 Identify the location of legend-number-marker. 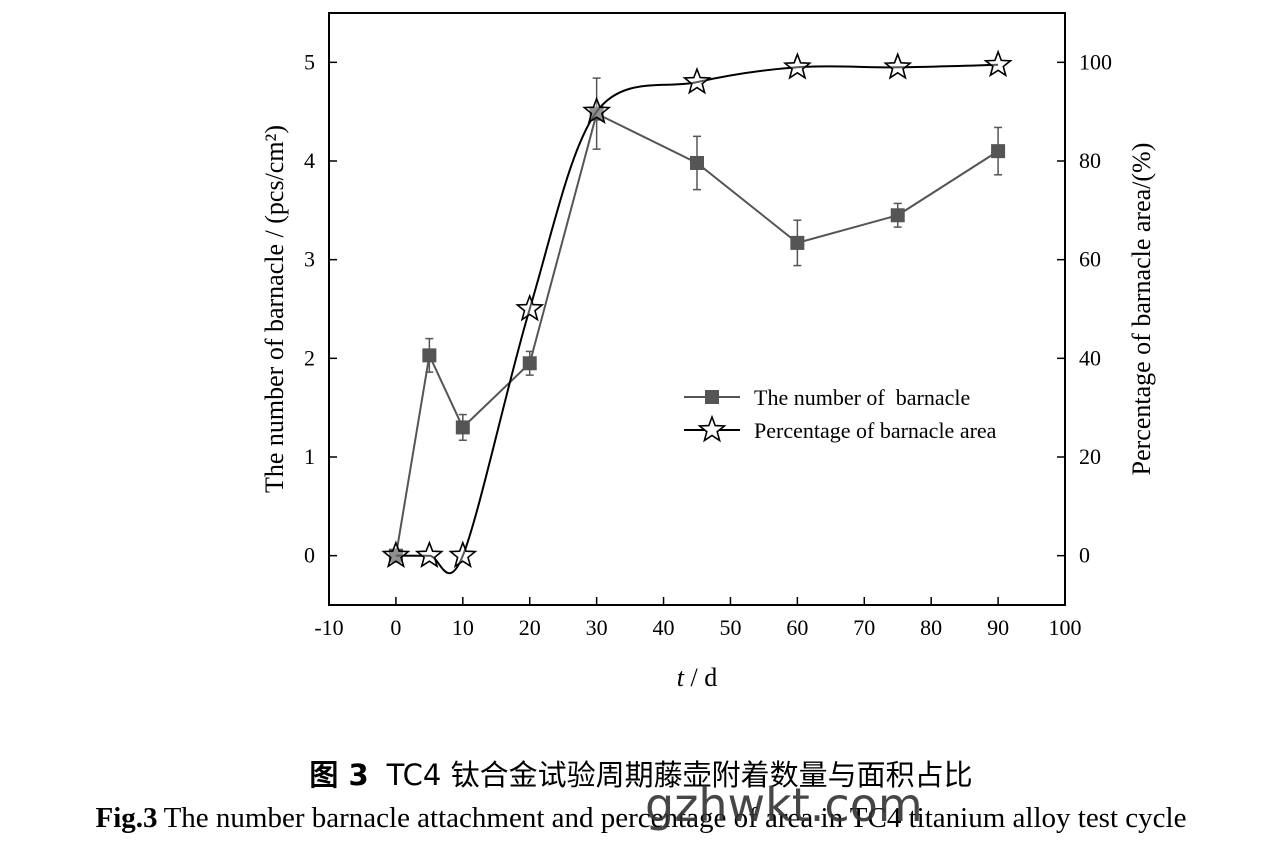
(712, 397).